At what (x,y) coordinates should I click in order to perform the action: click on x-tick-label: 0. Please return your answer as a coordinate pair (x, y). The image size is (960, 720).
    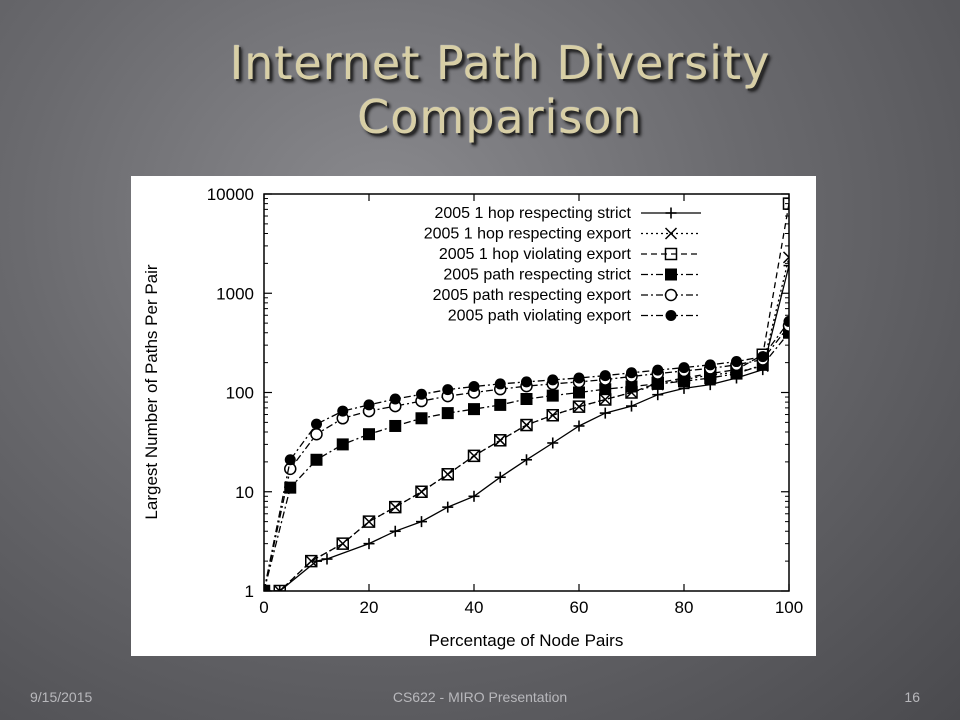
    Looking at the image, I should click on (263, 607).